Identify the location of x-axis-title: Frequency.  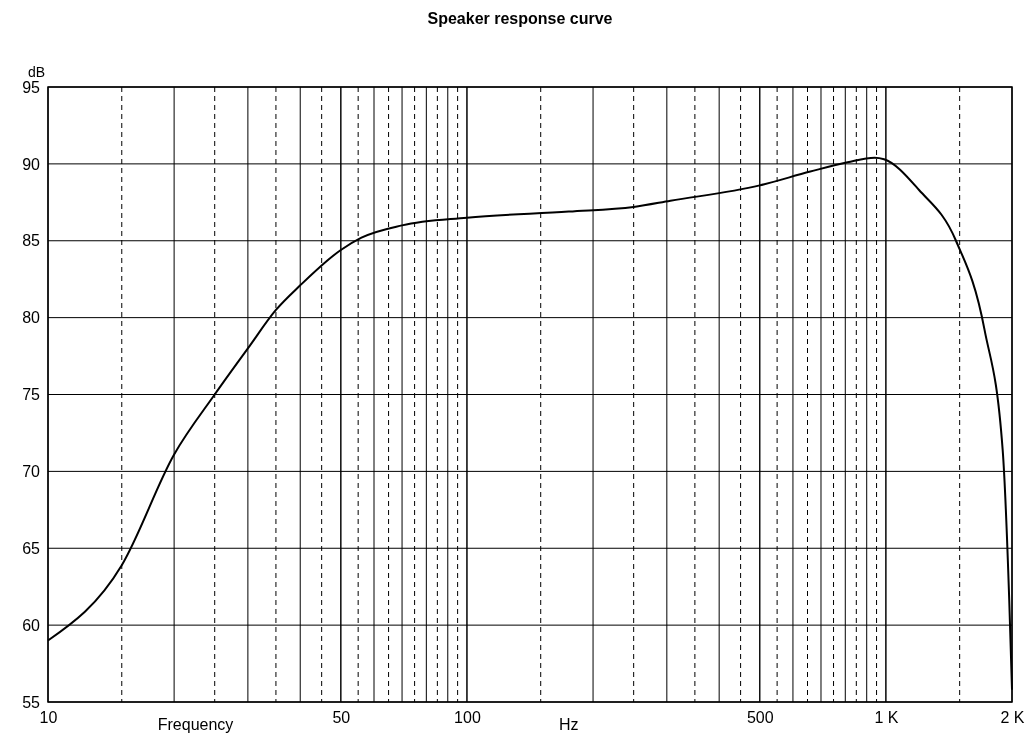
(195, 724).